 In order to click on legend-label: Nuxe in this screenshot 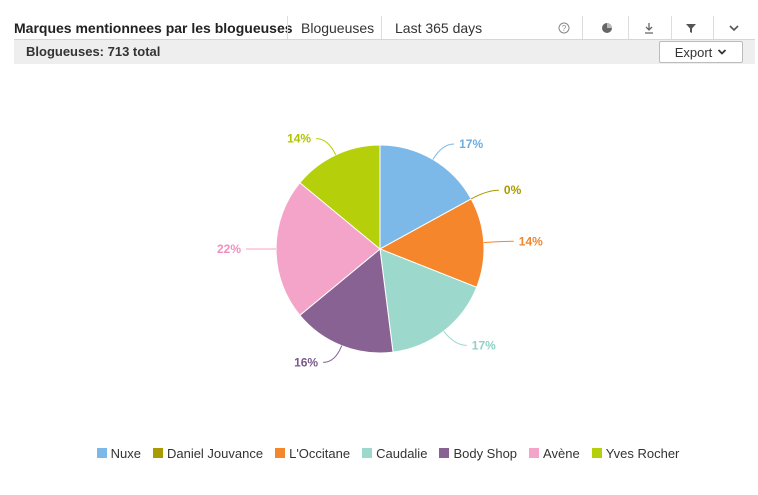, I will do `click(125, 453)`.